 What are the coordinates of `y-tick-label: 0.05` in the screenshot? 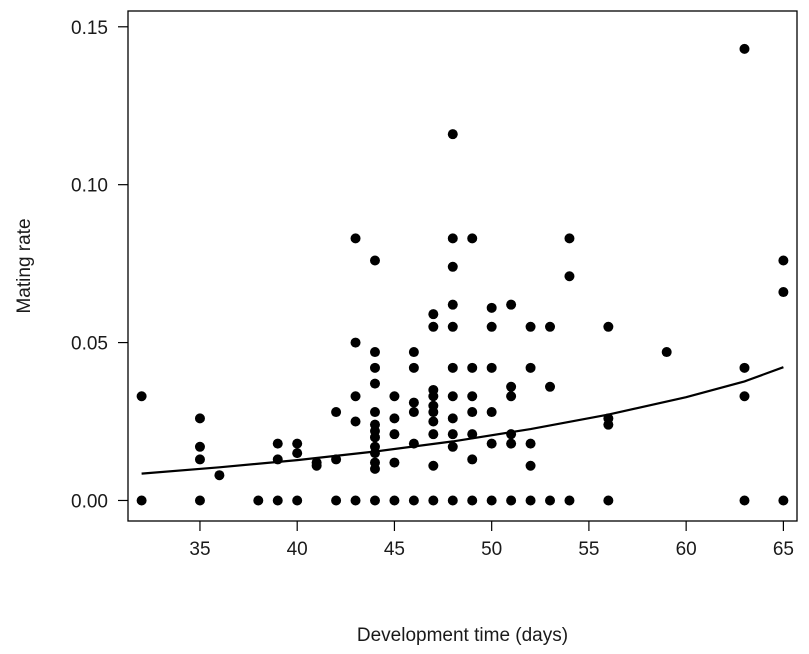 It's located at (89, 344).